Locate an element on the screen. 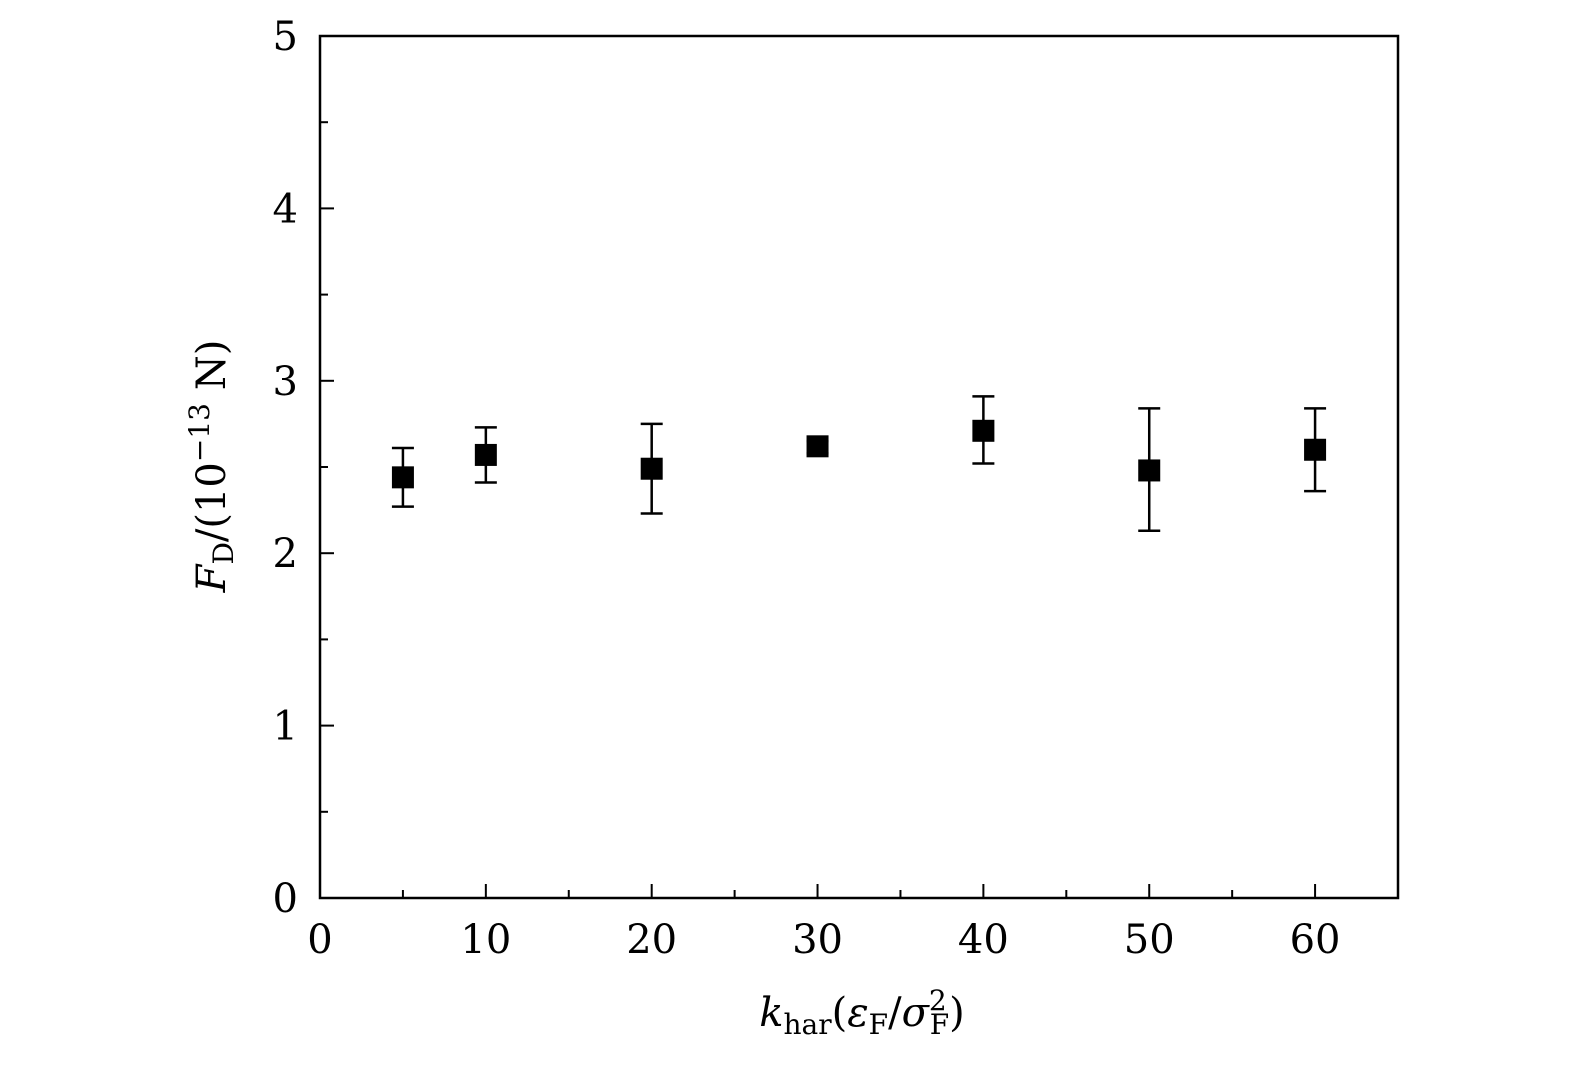 The height and width of the screenshot is (1068, 1575). x-tick-label: 0 is located at coordinates (319, 940).